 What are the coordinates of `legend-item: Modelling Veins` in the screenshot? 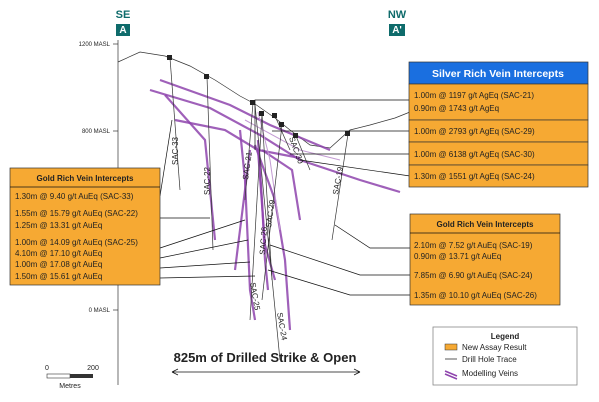 It's located at (490, 373).